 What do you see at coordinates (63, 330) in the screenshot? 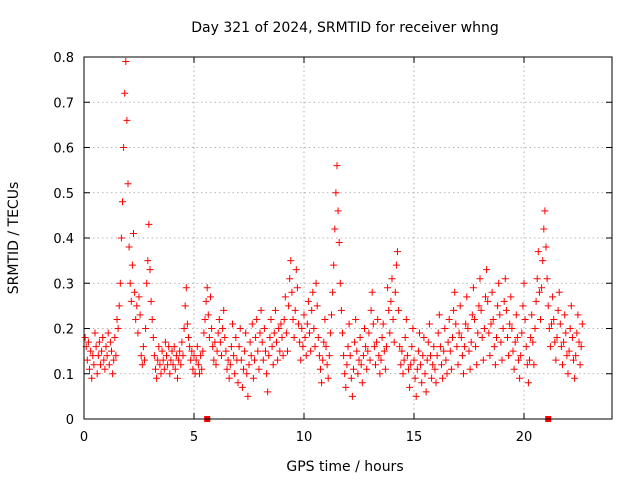
I see `y-tick-label: 0.2` at bounding box center [63, 330].